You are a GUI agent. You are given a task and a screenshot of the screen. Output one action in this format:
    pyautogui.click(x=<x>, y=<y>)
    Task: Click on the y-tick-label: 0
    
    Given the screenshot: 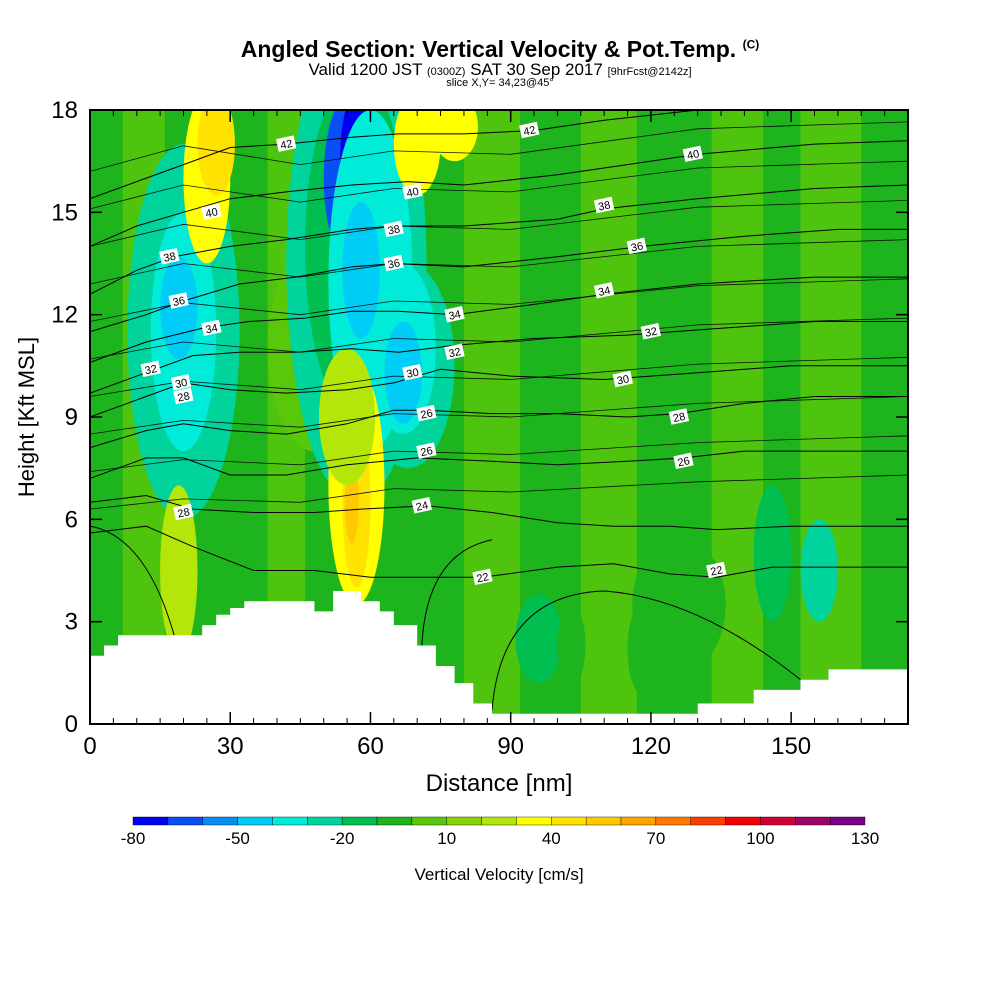 What is the action you would take?
    pyautogui.click(x=71, y=724)
    